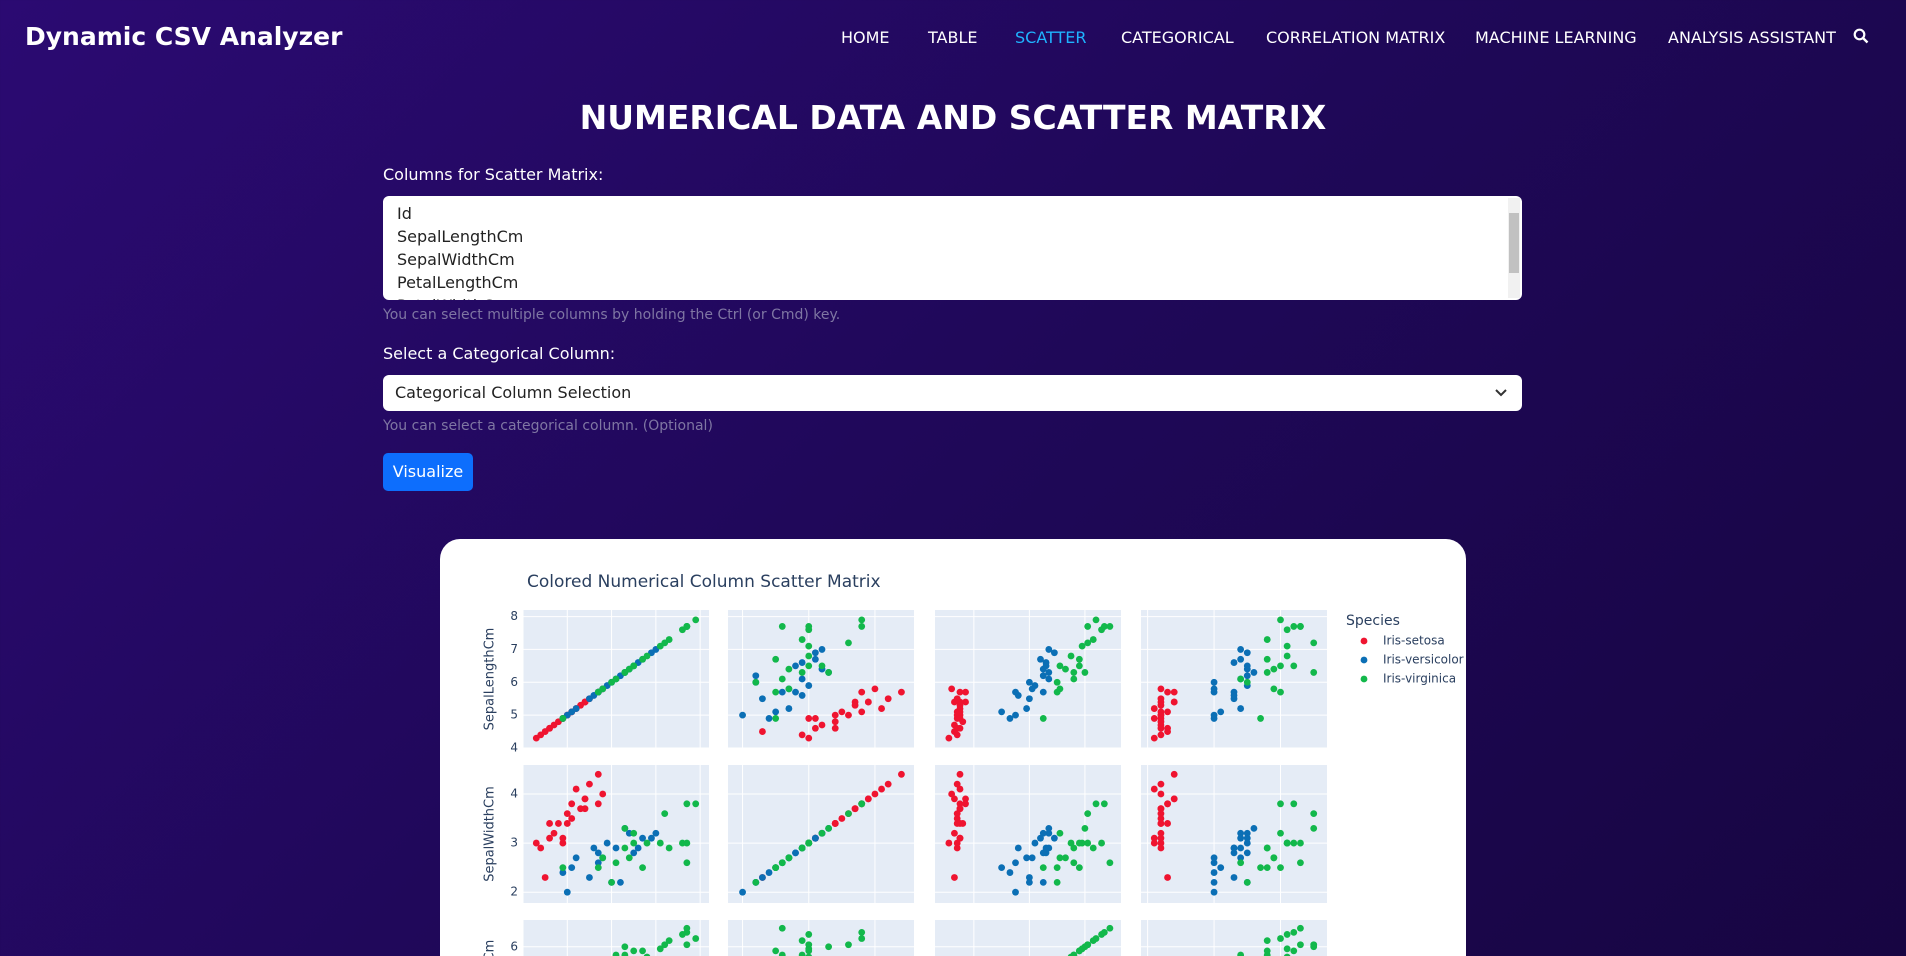 This screenshot has height=956, width=1906. Describe the element at coordinates (490, 679) in the screenshot. I see `y-axis-title: SepalLengthCm` at that location.